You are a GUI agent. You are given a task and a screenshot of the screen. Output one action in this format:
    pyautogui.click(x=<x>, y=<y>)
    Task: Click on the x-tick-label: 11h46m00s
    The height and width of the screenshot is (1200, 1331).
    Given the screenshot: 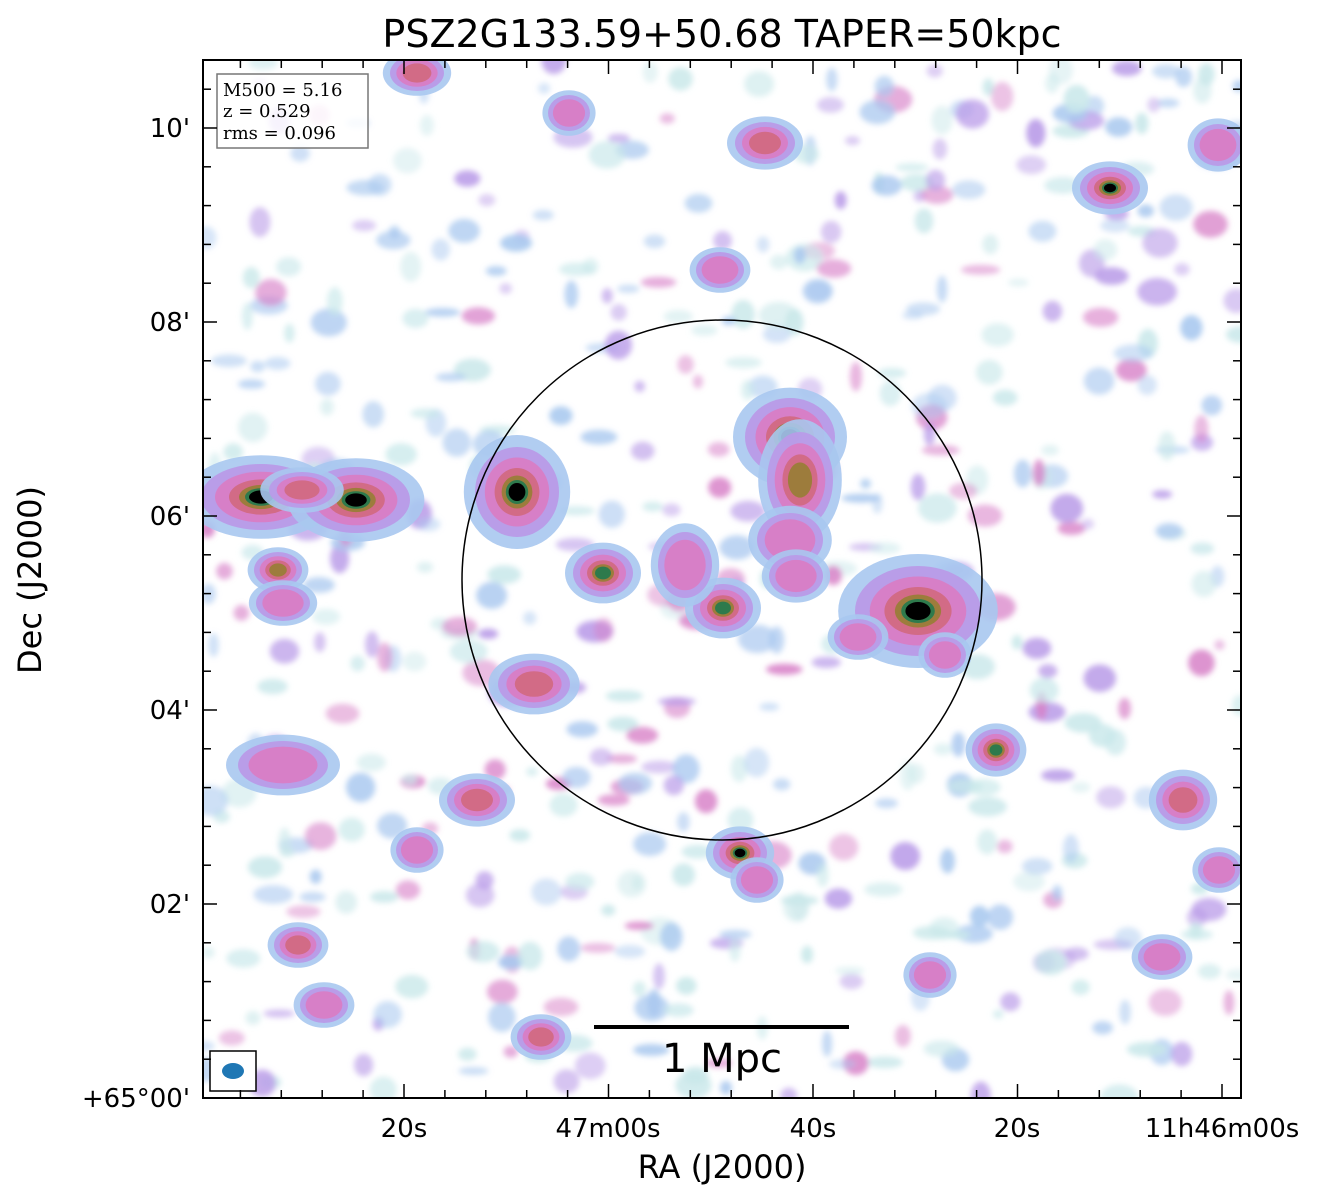 What is the action you would take?
    pyautogui.click(x=1222, y=1129)
    